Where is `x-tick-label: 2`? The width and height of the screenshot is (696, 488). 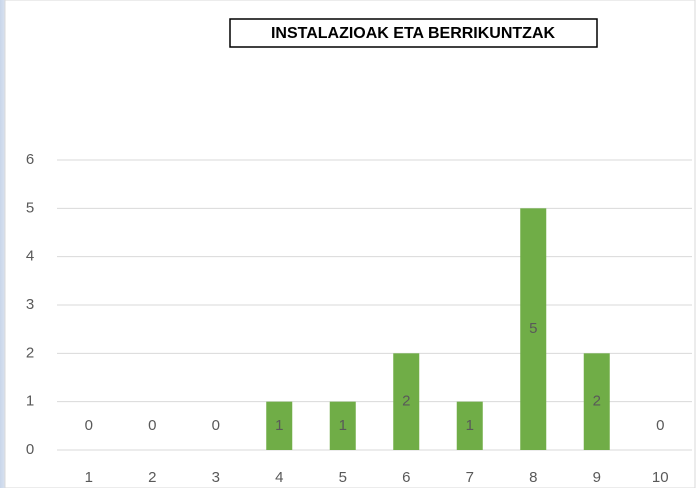 x-tick-label: 2 is located at coordinates (152, 477).